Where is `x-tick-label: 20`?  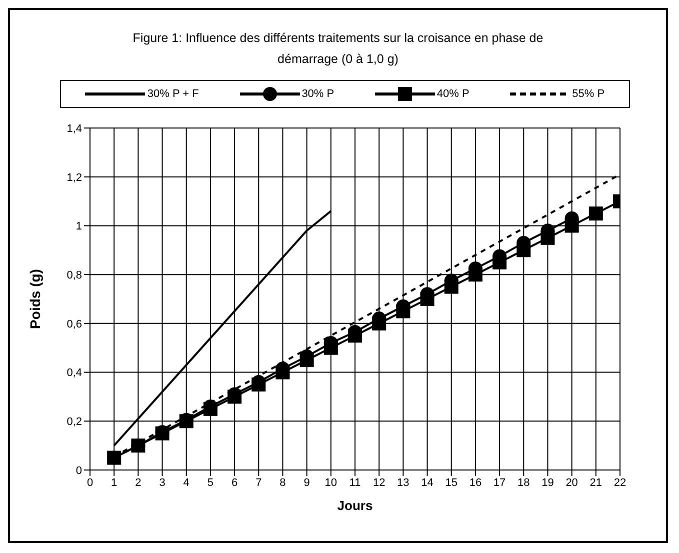
x-tick-label: 20 is located at coordinates (572, 482).